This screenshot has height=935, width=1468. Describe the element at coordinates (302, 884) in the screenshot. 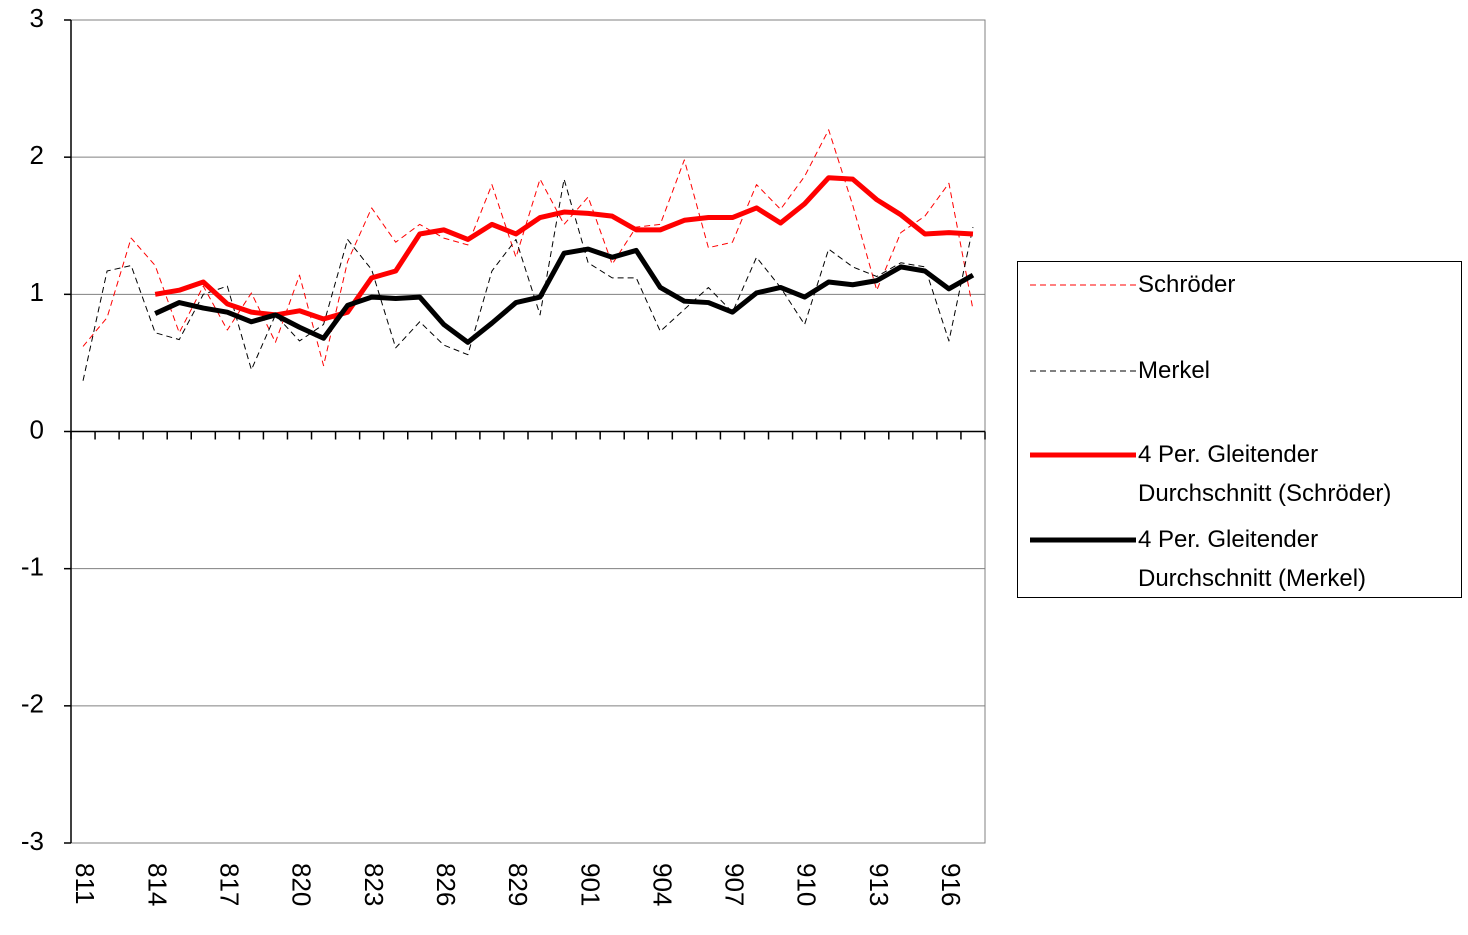

I see `x-tick-label: 820` at that location.